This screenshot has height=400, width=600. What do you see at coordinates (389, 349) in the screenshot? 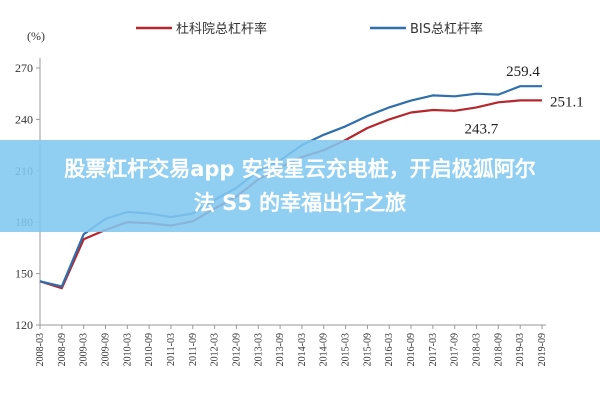
I see `x-tick-label: 2016-03` at bounding box center [389, 349].